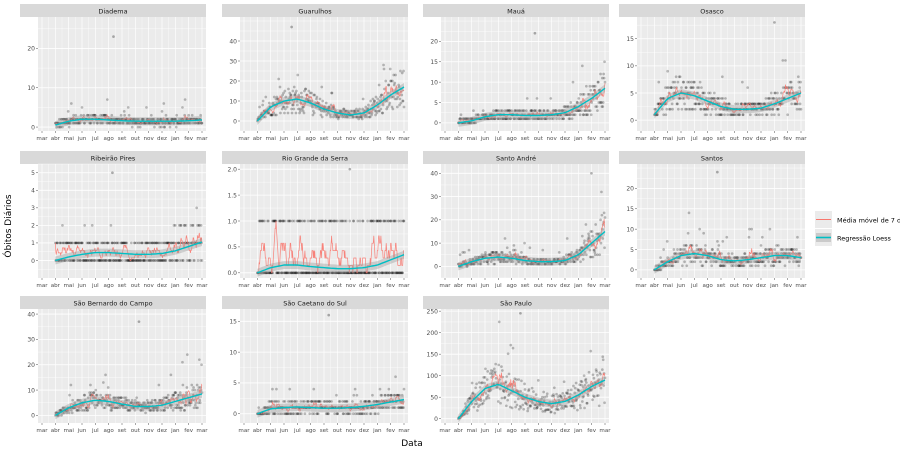 This screenshot has height=454, width=900. Describe the element at coordinates (735, 139) in the screenshot. I see `x-tick-label: out` at that location.